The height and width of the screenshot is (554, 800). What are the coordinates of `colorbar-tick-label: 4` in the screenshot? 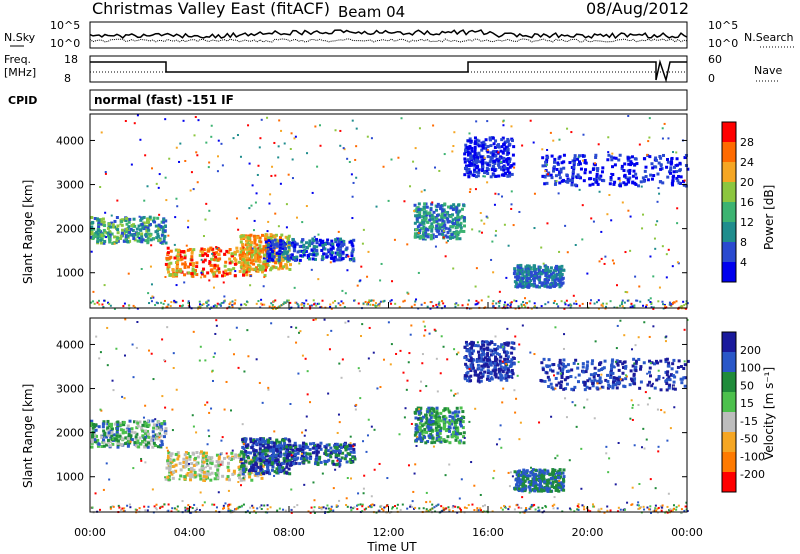 It's located at (743, 262).